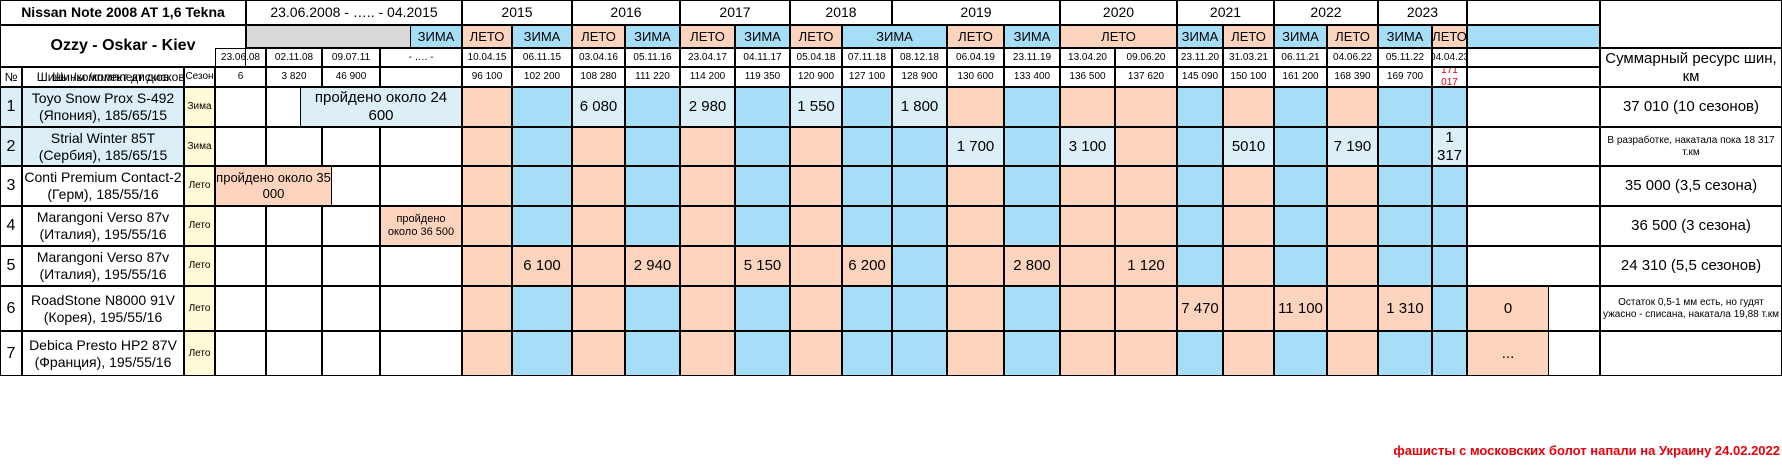 Image resolution: width=1782 pixels, height=469 pixels. I want to click on season-value: 1 700, so click(975, 146).